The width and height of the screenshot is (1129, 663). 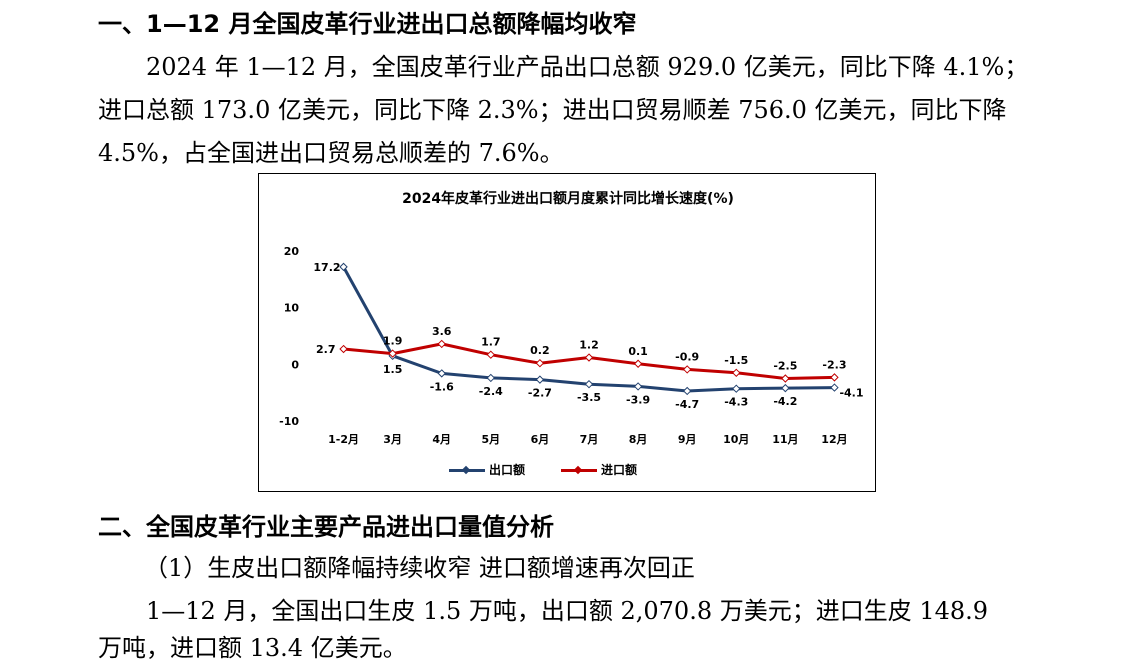 What do you see at coordinates (326, 527) in the screenshot?
I see `section2-heading: 二、全国皮革行业主要产品进出口量值分析` at bounding box center [326, 527].